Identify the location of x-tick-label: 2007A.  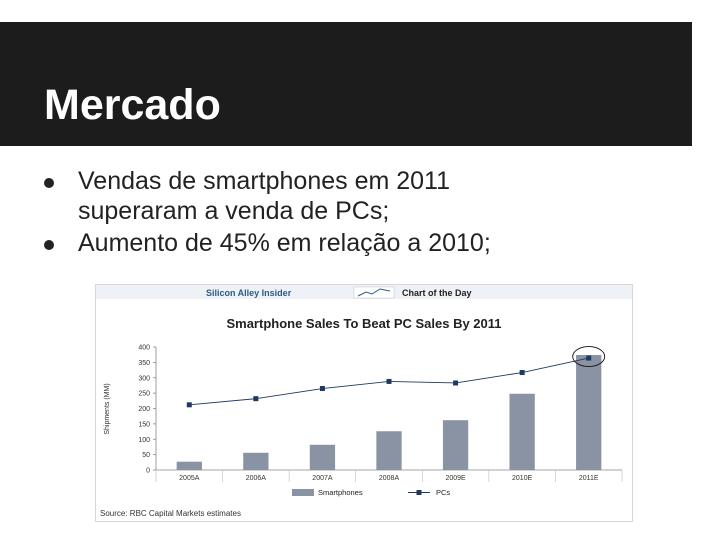
(322, 478).